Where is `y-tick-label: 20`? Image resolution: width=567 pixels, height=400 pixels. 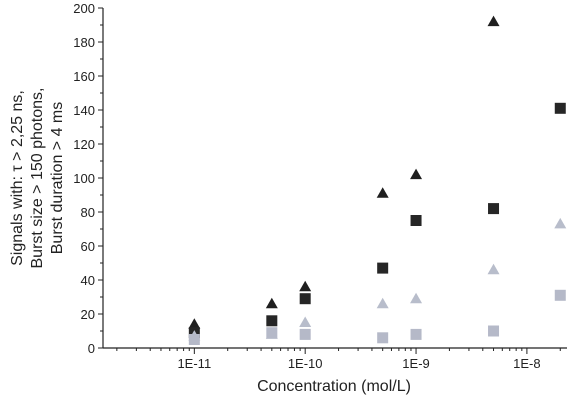 y-tick-label: 20 is located at coordinates (88, 314).